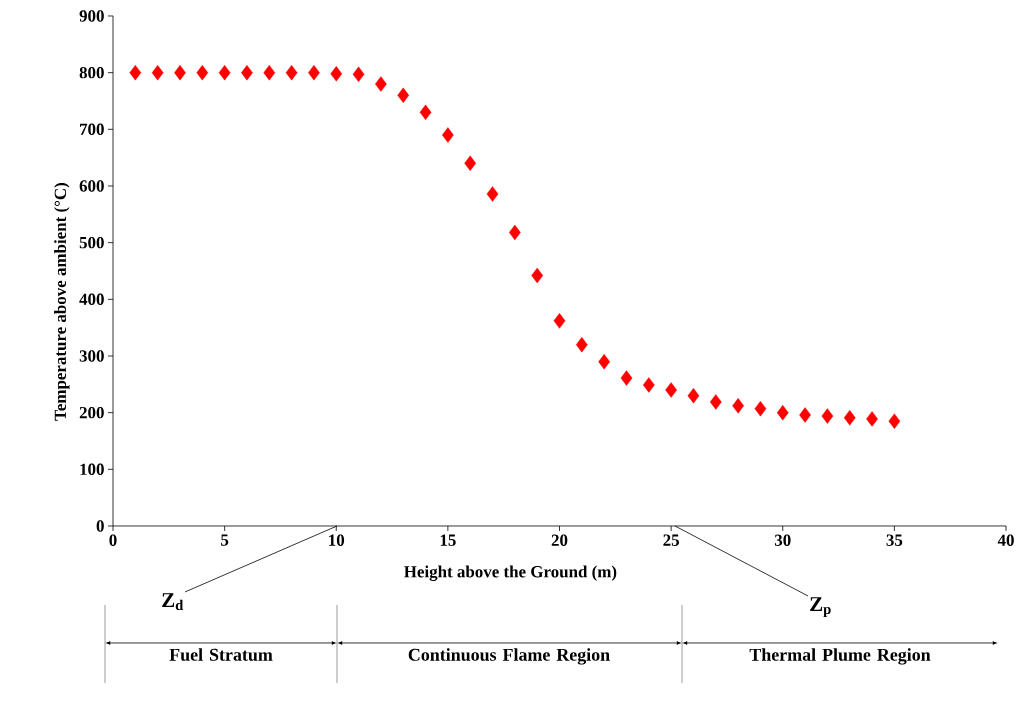 This screenshot has height=707, width=1023. What do you see at coordinates (91, 16) in the screenshot?
I see `y-tick-label: 900` at bounding box center [91, 16].